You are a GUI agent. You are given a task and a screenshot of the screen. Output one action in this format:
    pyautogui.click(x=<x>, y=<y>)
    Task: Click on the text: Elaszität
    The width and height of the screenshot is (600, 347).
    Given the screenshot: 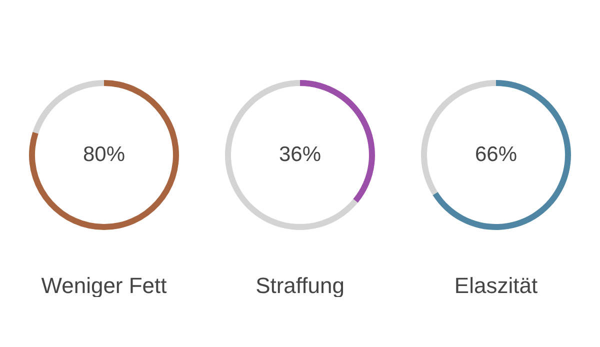 What is the action you would take?
    pyautogui.click(x=496, y=285)
    